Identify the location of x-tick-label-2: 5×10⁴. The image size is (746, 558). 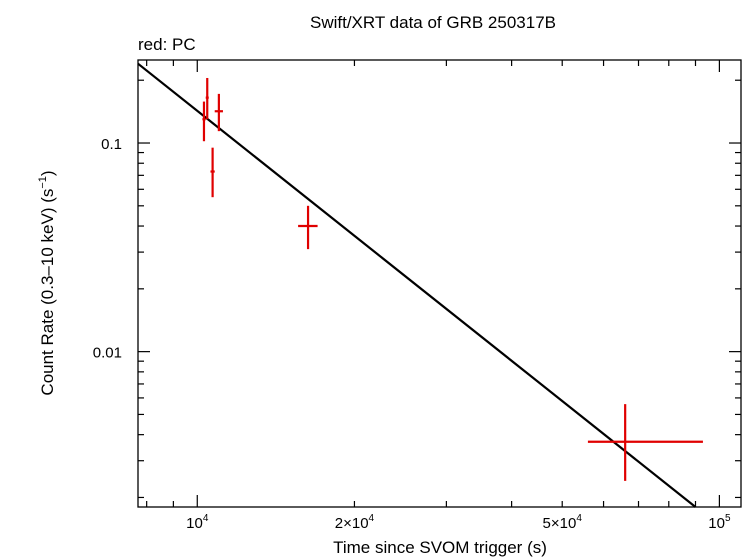
(563, 522).